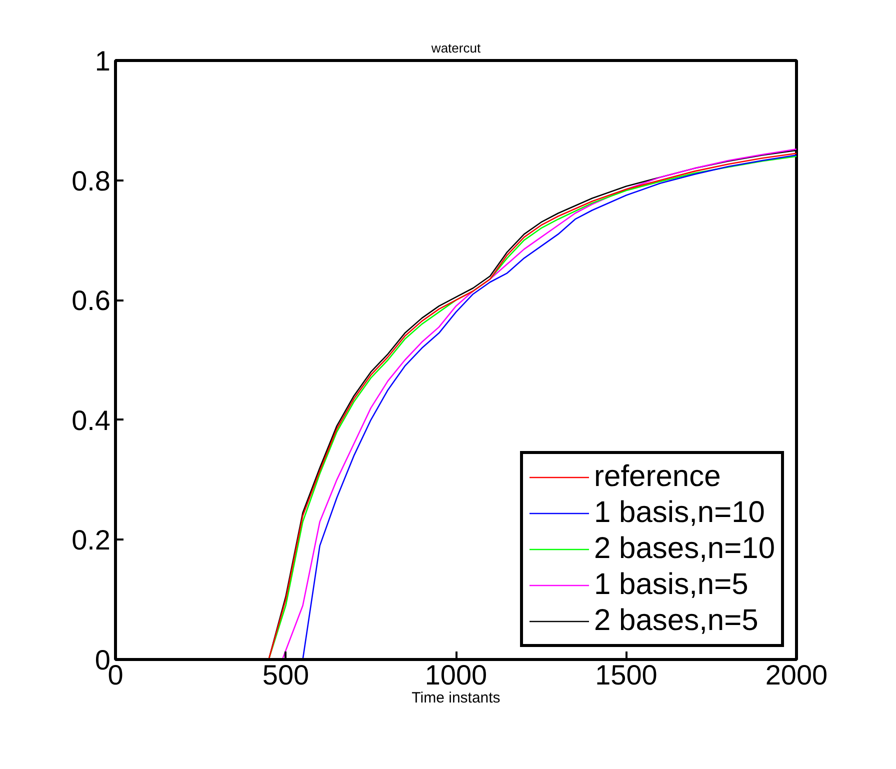 This screenshot has width=896, height=769. Describe the element at coordinates (671, 585) in the screenshot. I see `legend-label: 1 basis,n=5` at that location.